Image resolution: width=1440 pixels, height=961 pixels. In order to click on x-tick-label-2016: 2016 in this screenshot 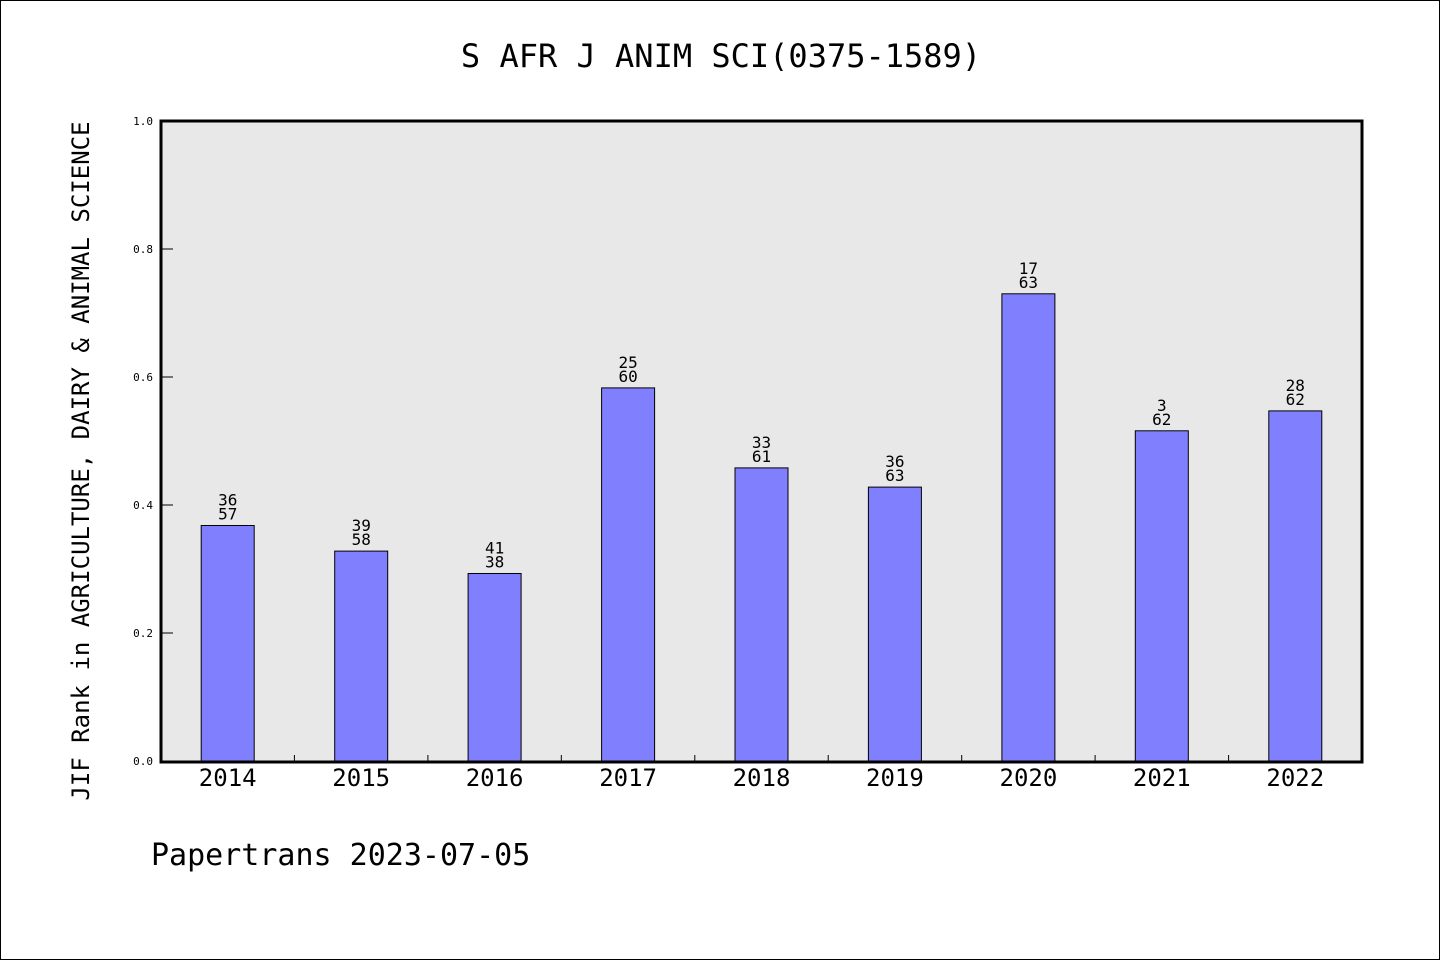, I will do `click(495, 778)`.